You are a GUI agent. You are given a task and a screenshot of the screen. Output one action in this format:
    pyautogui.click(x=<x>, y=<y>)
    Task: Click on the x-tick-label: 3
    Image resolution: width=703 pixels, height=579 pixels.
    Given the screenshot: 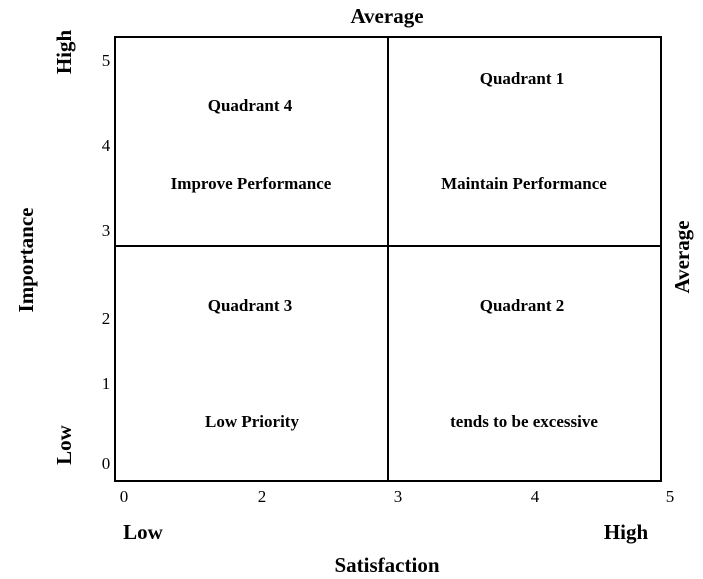 What is the action you would take?
    pyautogui.click(x=398, y=496)
    